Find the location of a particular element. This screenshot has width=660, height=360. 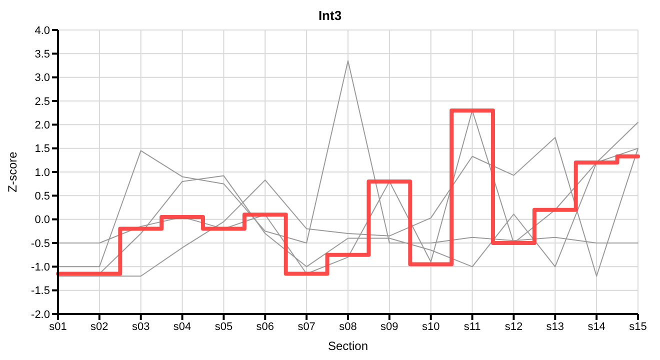

y-tick-label: 2.5 is located at coordinates (42, 102).